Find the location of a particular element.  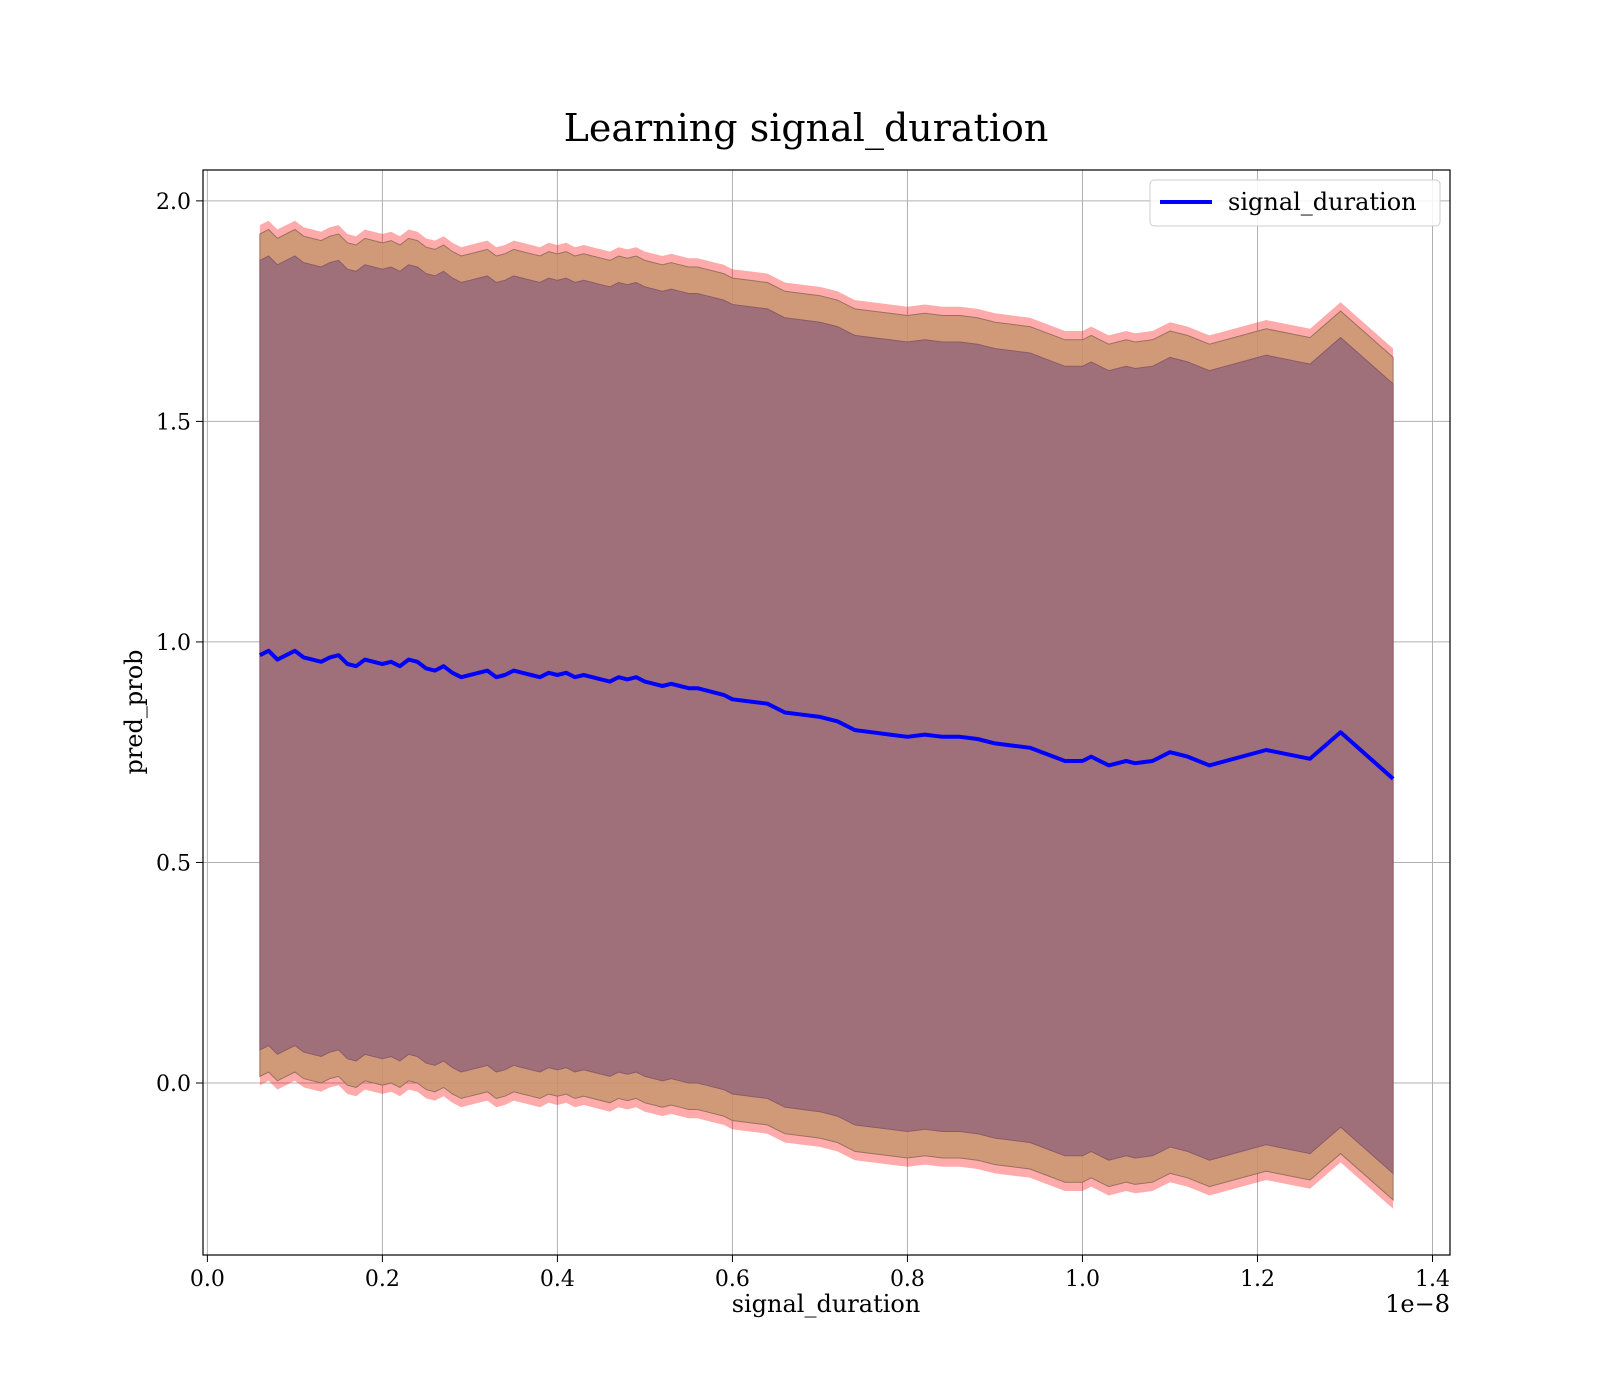

y-tick-label: 1.0 is located at coordinates (173, 643).